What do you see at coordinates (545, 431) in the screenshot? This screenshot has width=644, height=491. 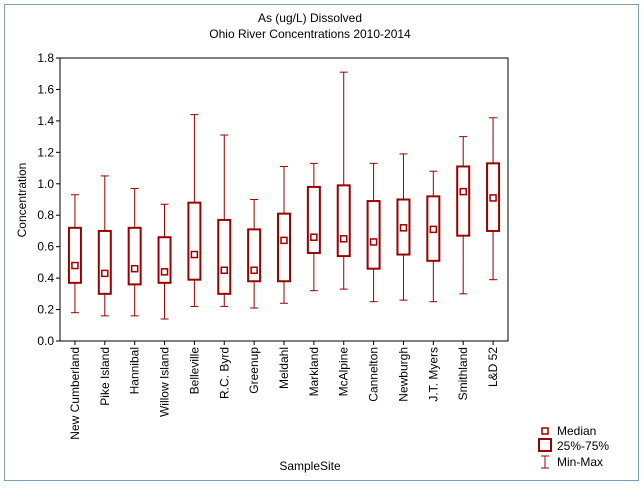 I see `legend-median-icon` at bounding box center [545, 431].